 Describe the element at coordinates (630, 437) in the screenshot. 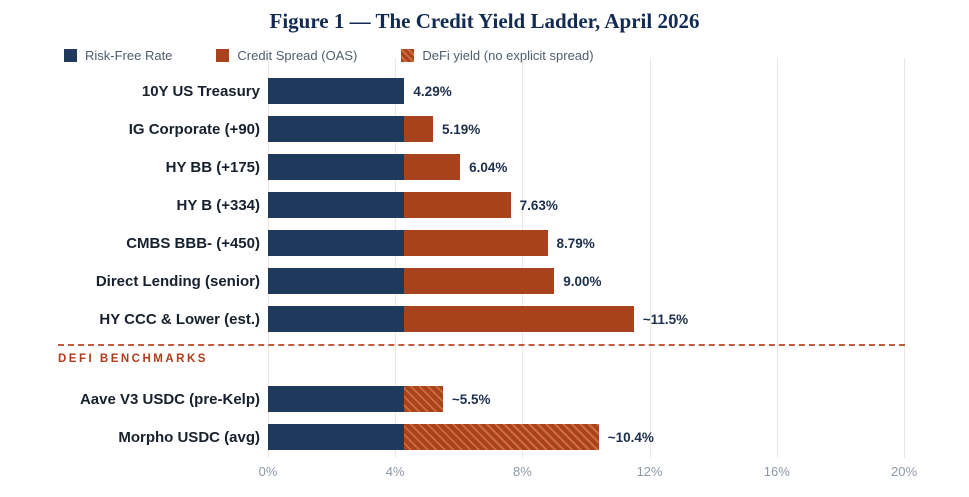

I see `bar-value-label: ~10.4%` at that location.